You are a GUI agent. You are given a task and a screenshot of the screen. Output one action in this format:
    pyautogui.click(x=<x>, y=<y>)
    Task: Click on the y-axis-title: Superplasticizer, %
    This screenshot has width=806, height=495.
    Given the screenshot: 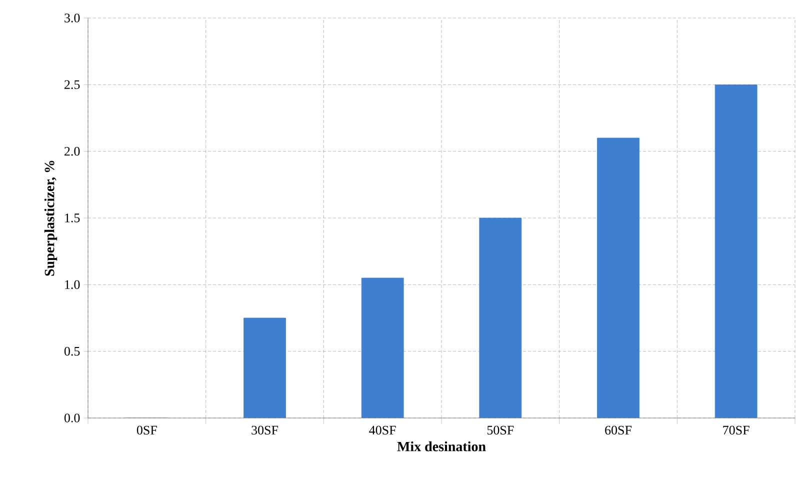 What is the action you would take?
    pyautogui.click(x=51, y=218)
    